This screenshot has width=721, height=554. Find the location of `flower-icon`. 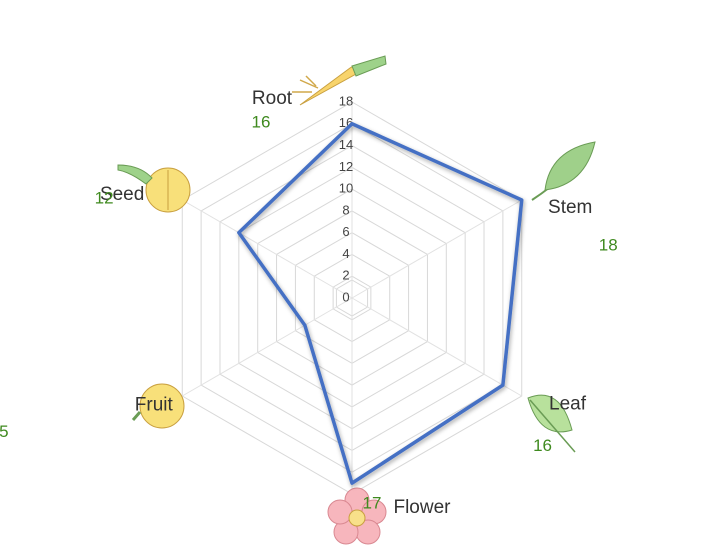

flower-icon is located at coordinates (357, 516).